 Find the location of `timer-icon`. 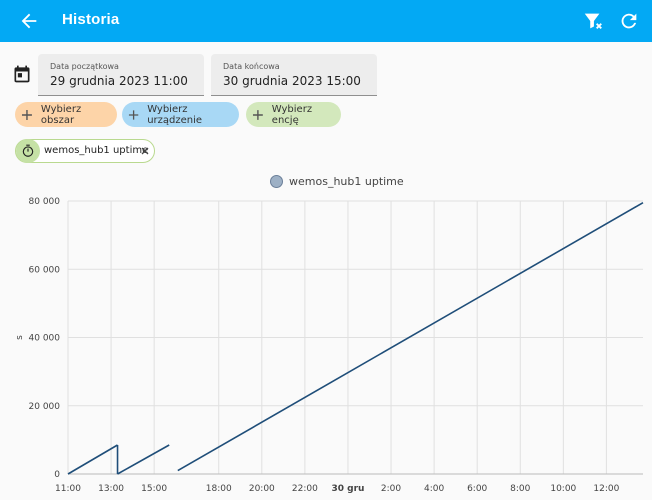

timer-icon is located at coordinates (28, 151).